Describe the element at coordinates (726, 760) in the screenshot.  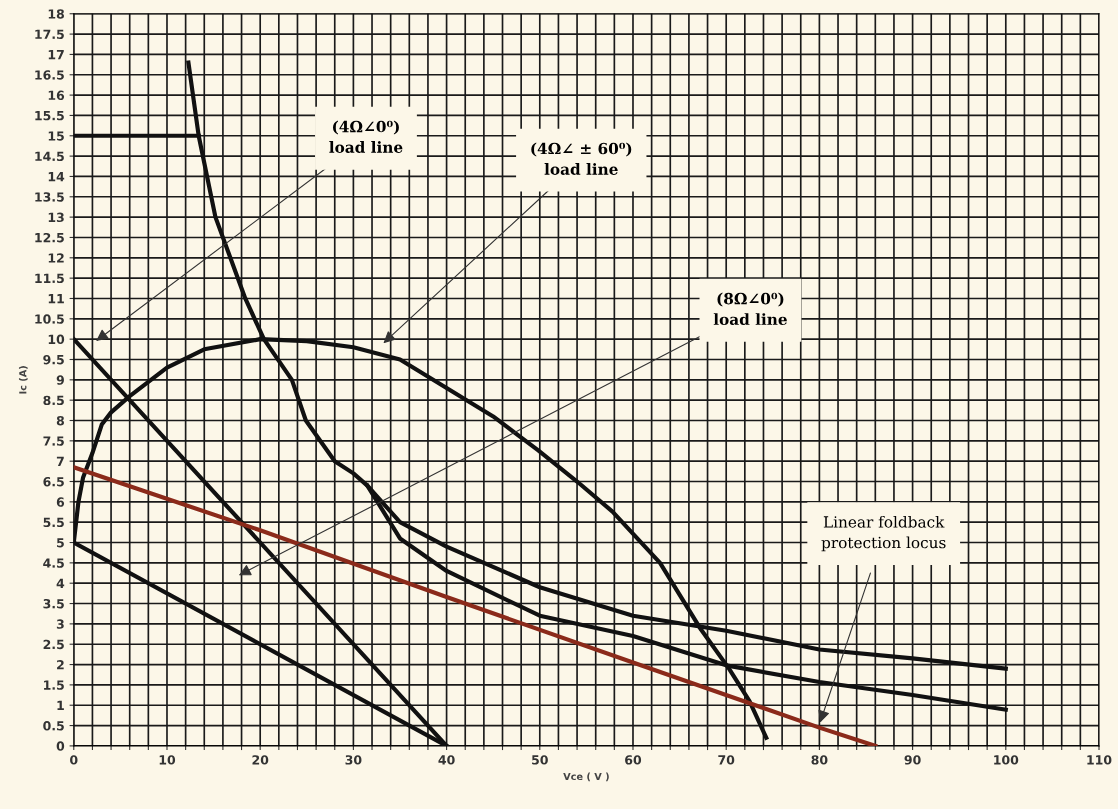
I see `x-tick-label: 70` at that location.